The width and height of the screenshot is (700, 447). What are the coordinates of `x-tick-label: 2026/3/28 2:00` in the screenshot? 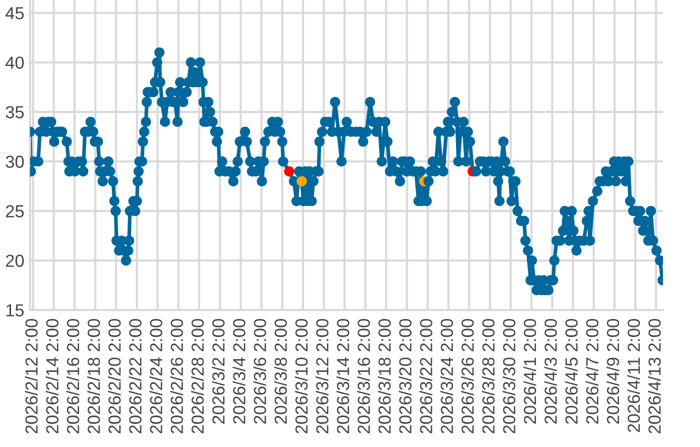 It's located at (488, 376).